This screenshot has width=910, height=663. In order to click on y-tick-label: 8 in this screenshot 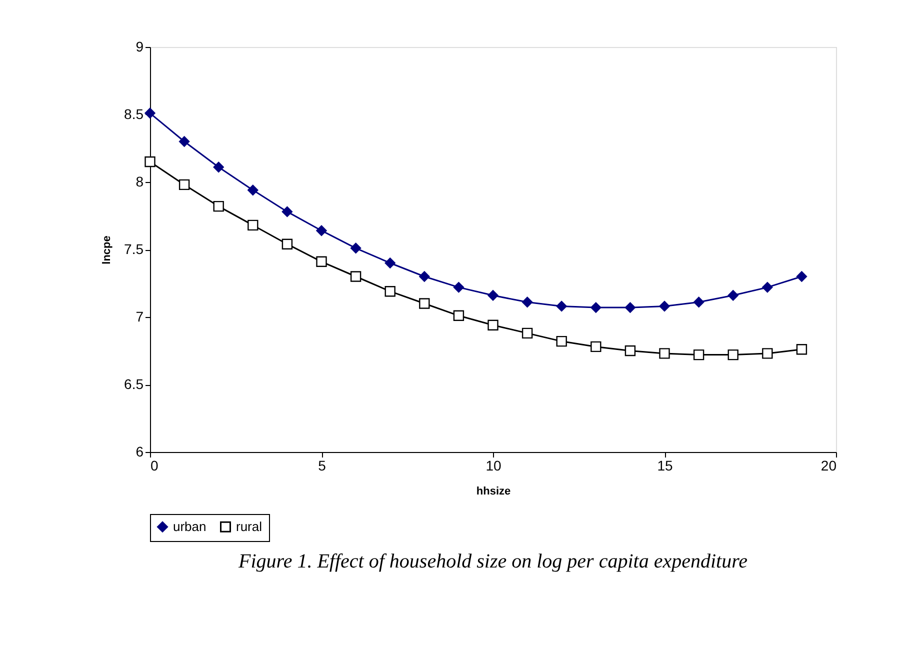, I will do `click(140, 182)`.